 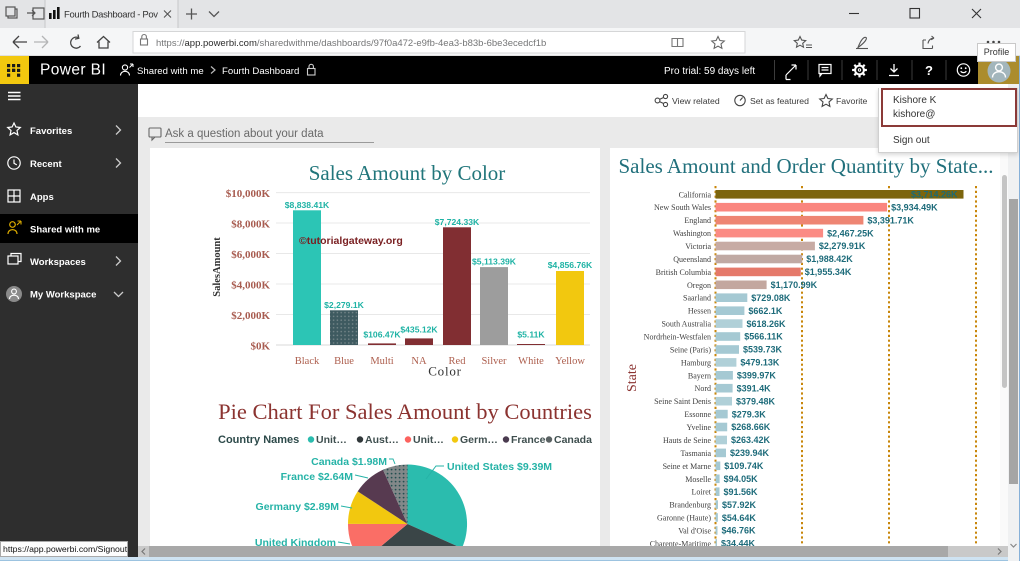 I want to click on svg-text: Favorites, so click(x=51, y=131).